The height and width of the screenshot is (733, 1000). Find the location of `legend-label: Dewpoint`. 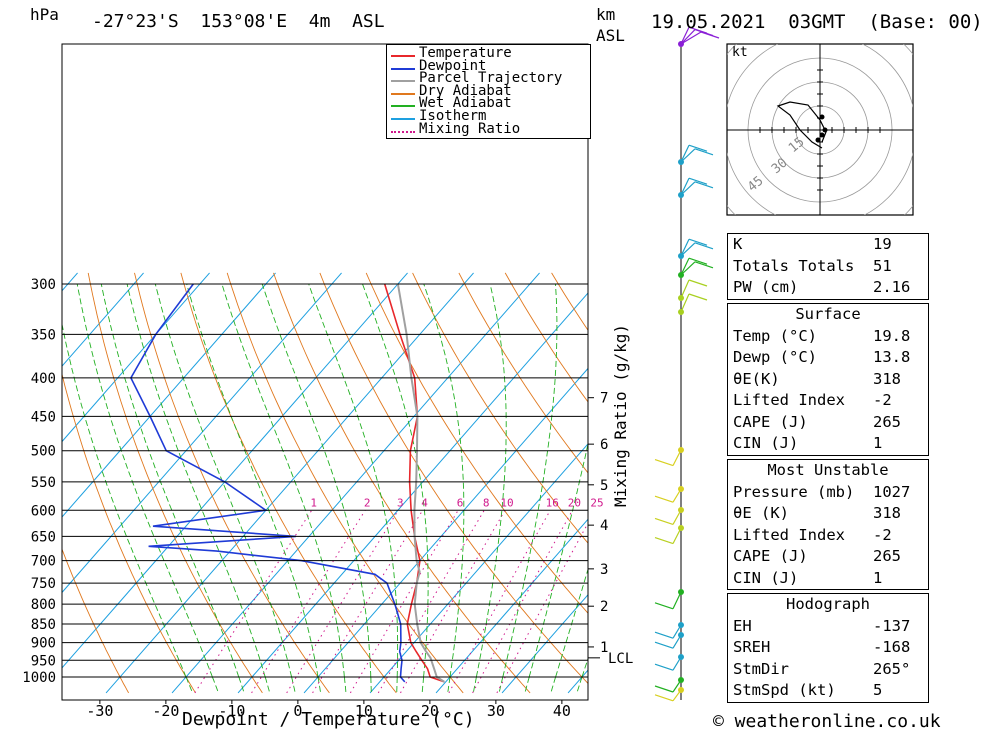

legend-label: Dewpoint is located at coordinates (453, 65).